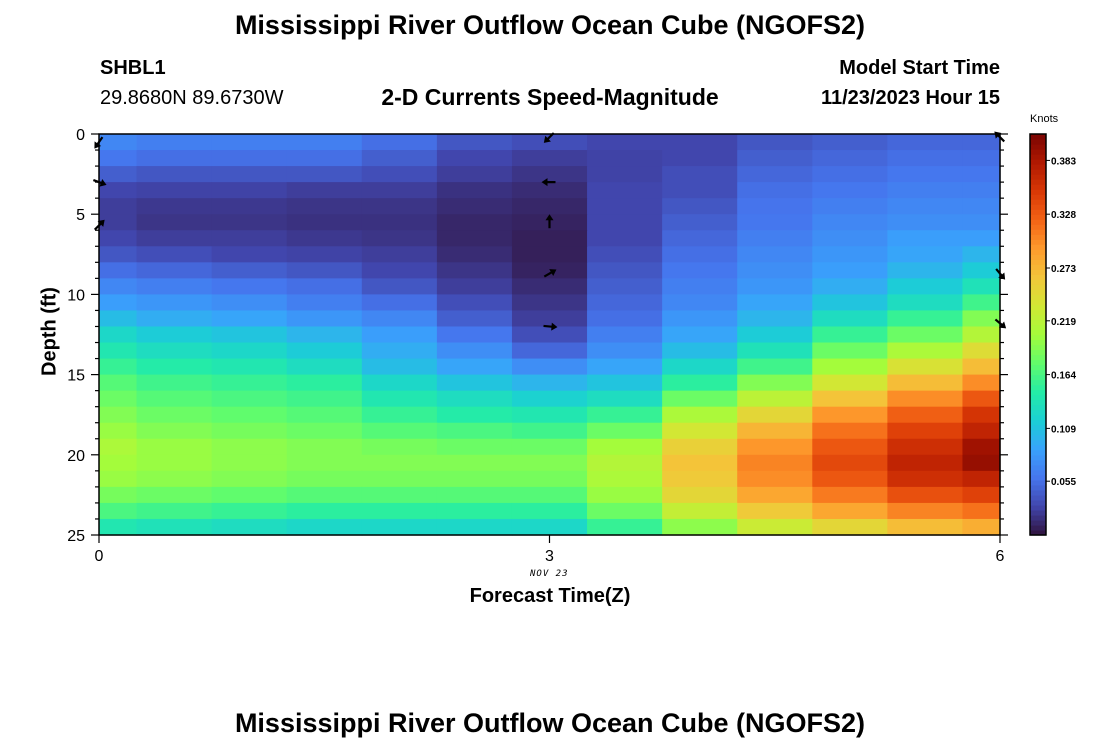 This screenshot has width=1100, height=750. I want to click on chart-title: 2-D Currents Speed-Magnitude, so click(550, 97).